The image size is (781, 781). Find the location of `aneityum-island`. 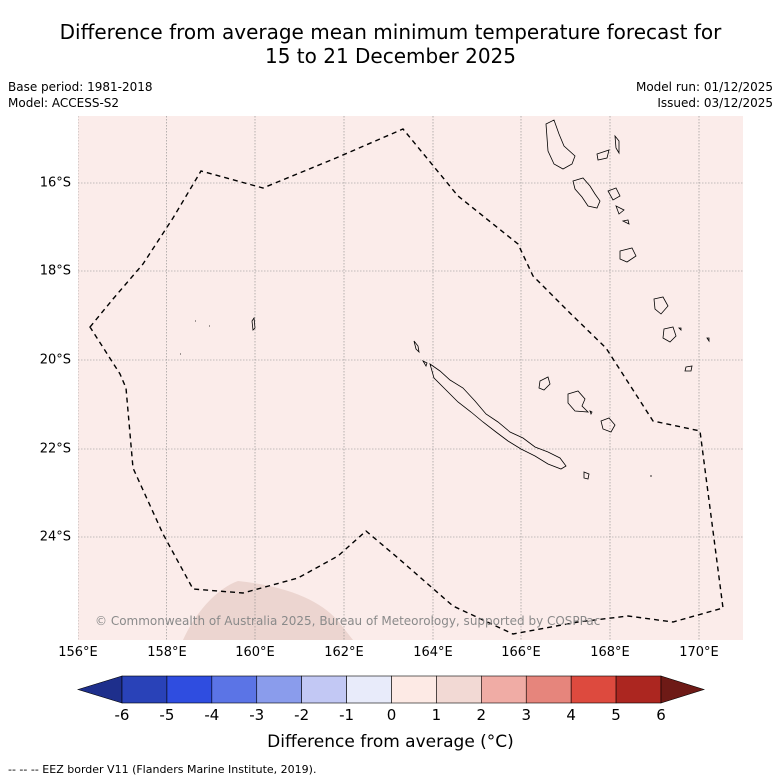

aneityum-island is located at coordinates (688, 368).